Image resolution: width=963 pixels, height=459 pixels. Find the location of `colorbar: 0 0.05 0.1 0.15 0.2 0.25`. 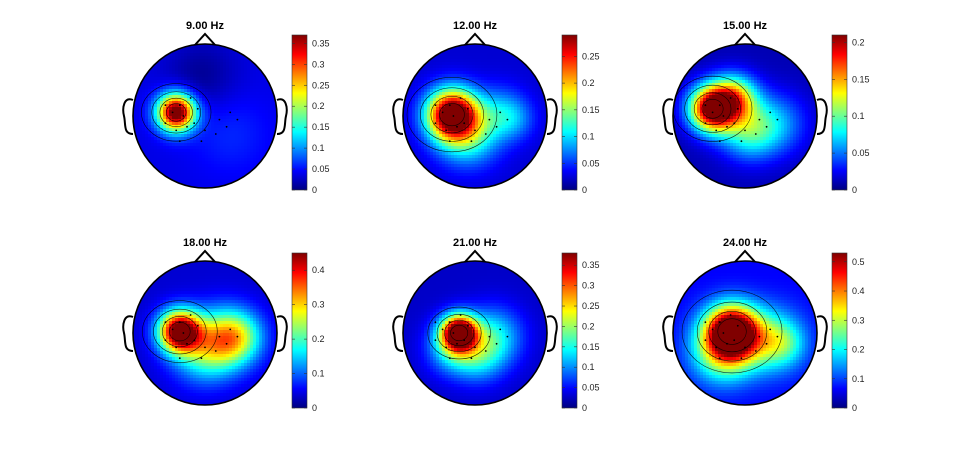

colorbar: 0 0.05 0.1 0.15 0.2 0.25 is located at coordinates (580, 114).